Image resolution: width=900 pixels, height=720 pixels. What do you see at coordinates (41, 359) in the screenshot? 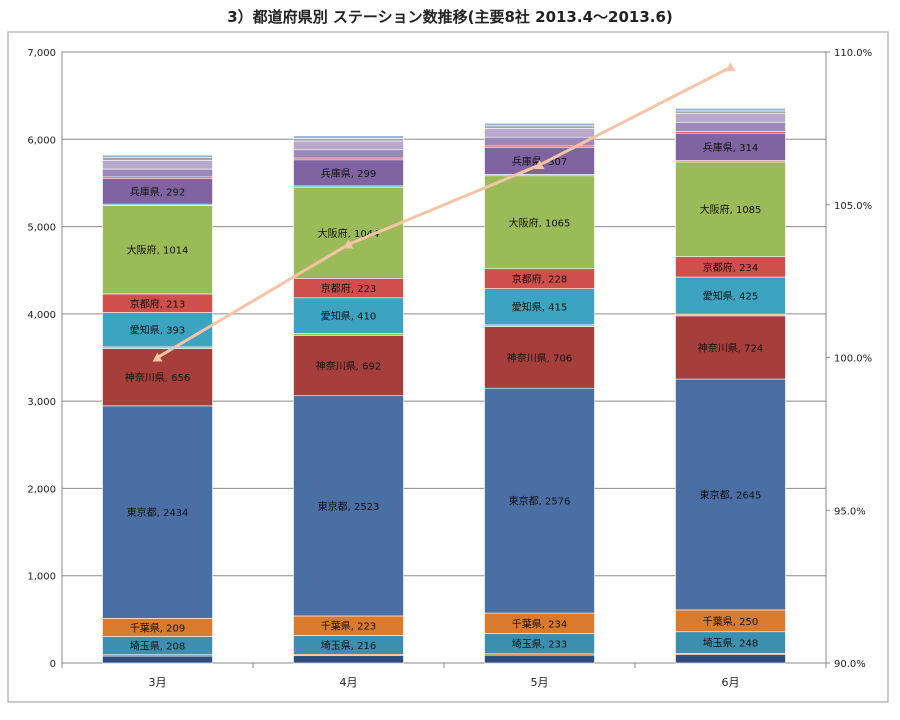
I see `y-axis-left: 0 1,000 2,000 3,000 4,000 5,000 6,000 7,000` at bounding box center [41, 359].